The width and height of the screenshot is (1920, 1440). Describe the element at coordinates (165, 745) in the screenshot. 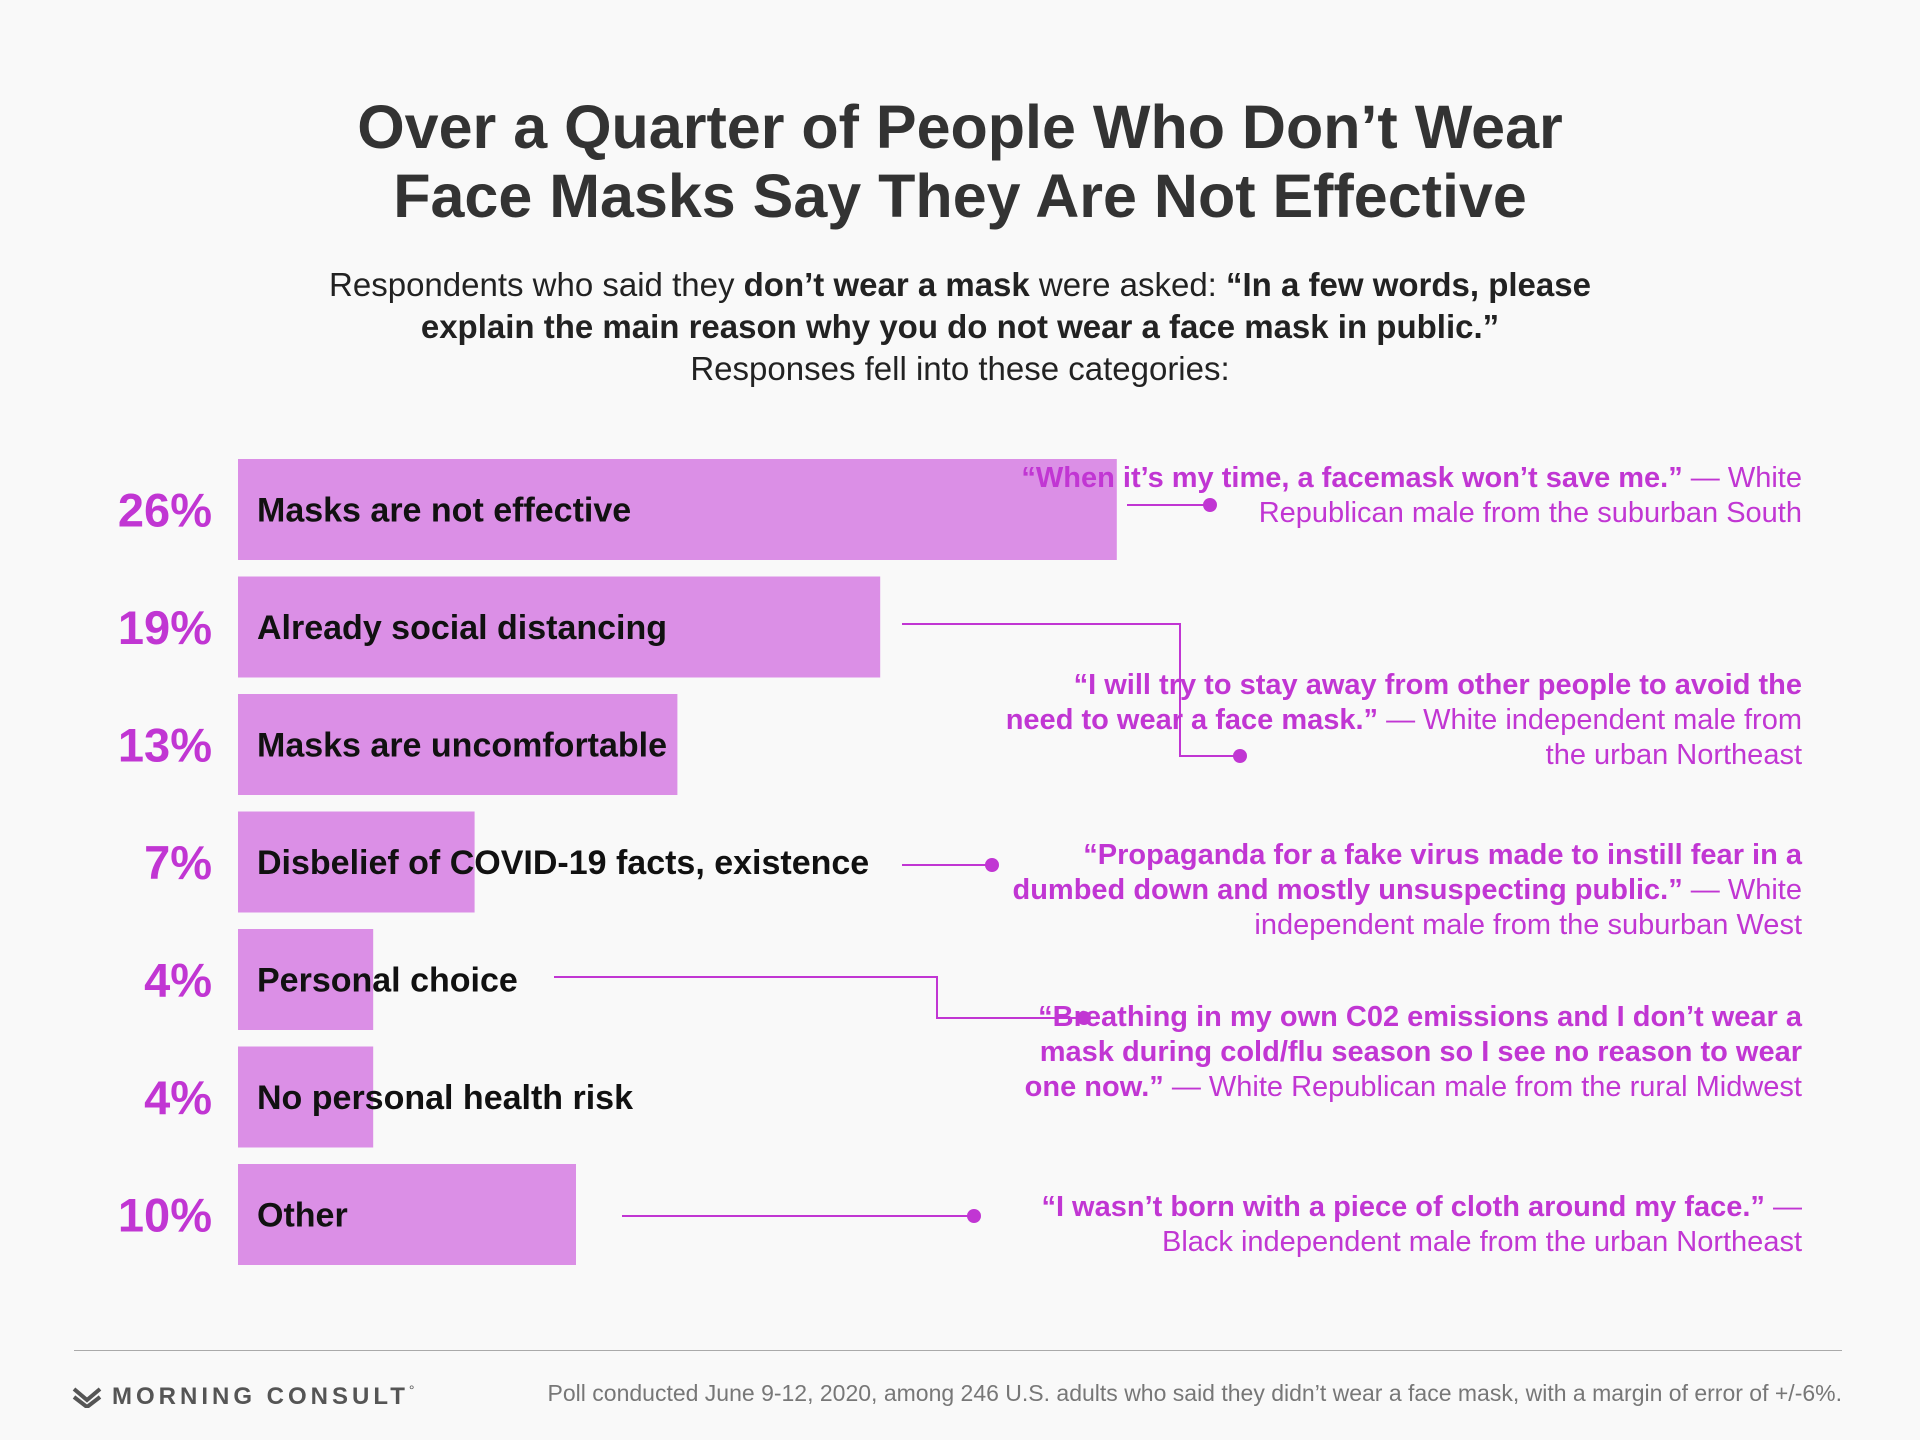

I see `value-label-3: 13%` at that location.